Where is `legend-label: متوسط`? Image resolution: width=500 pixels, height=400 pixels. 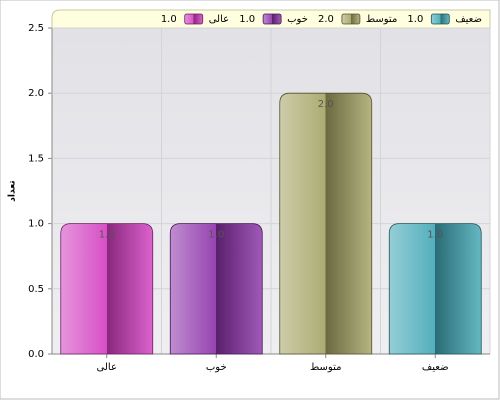 legend-label: متوسط is located at coordinates (381, 19).